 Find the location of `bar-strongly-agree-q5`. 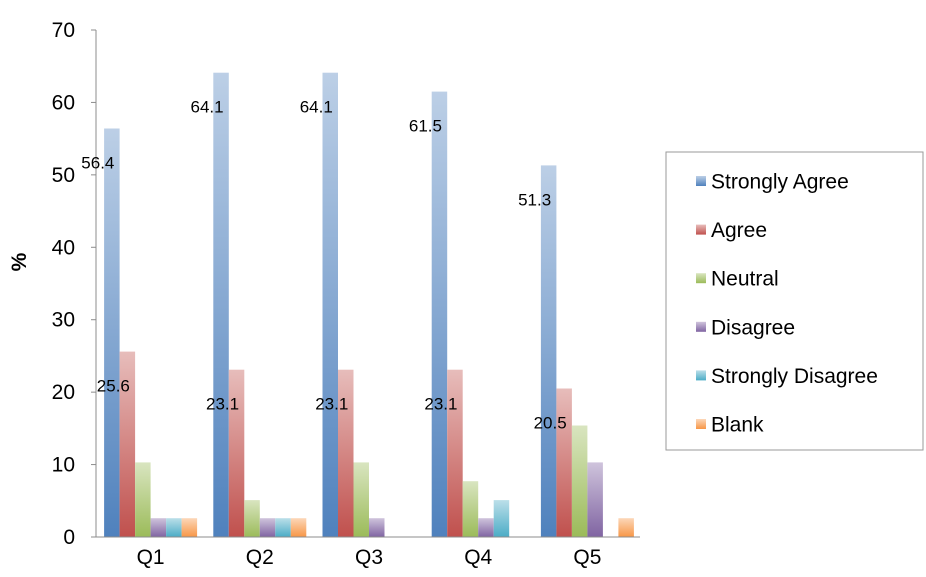

bar-strongly-agree-q5 is located at coordinates (548, 351).